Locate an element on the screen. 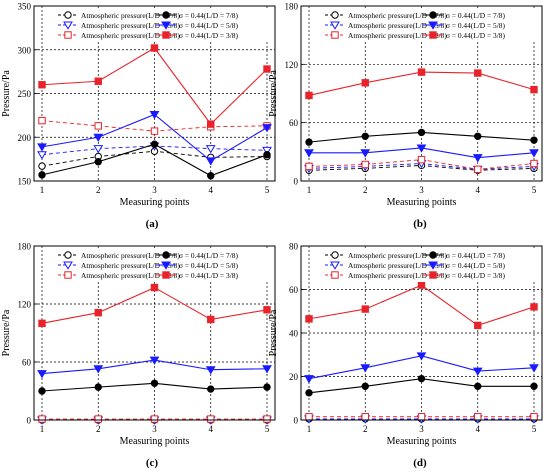  y-tick-label: 250 is located at coordinates (25, 94).